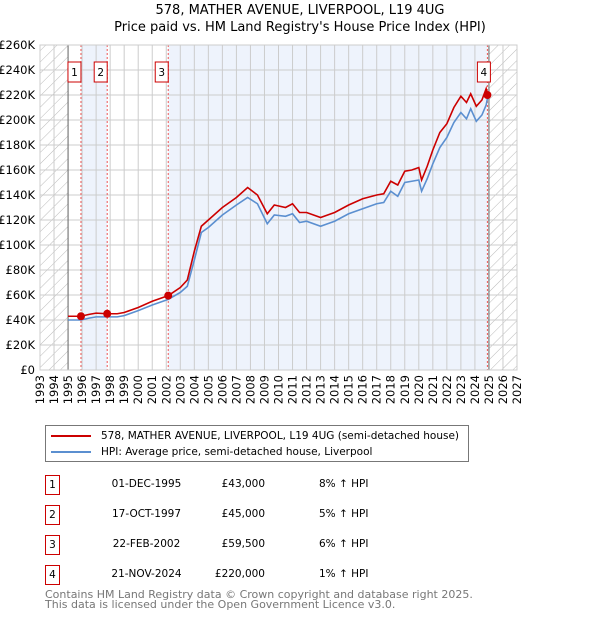 This screenshot has width=600, height=620. I want to click on x-tick-label: 1995, so click(68, 389).